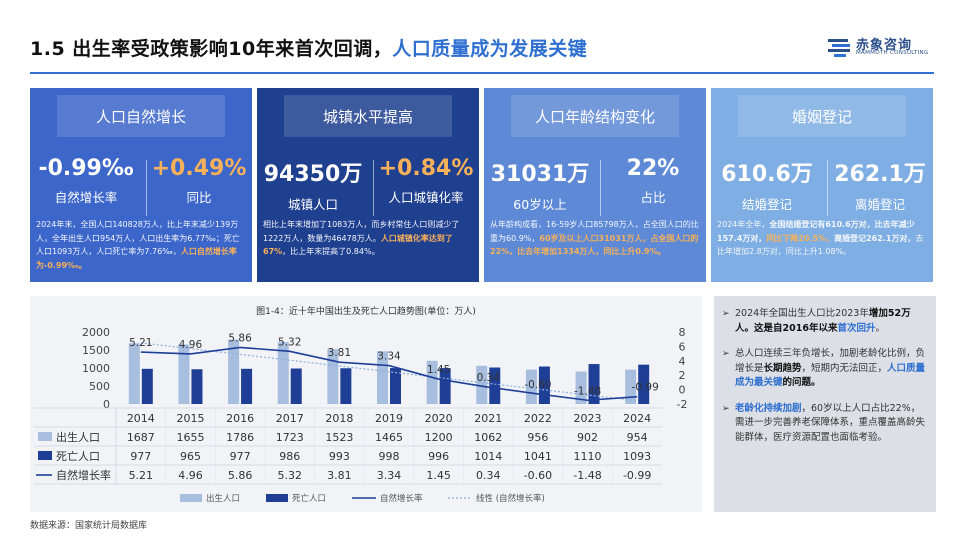  Describe the element at coordinates (488, 418) in the screenshot. I see `x-tick-label: 2021` at that location.